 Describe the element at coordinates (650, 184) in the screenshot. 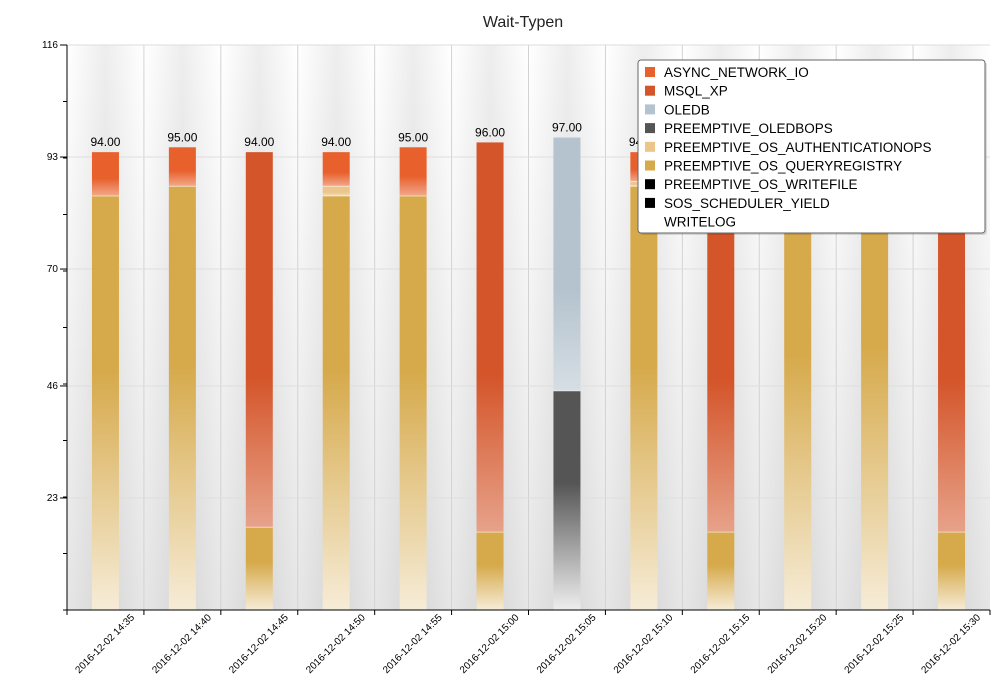

I see `legend-swatch-preemptive-os-writefile` at that location.